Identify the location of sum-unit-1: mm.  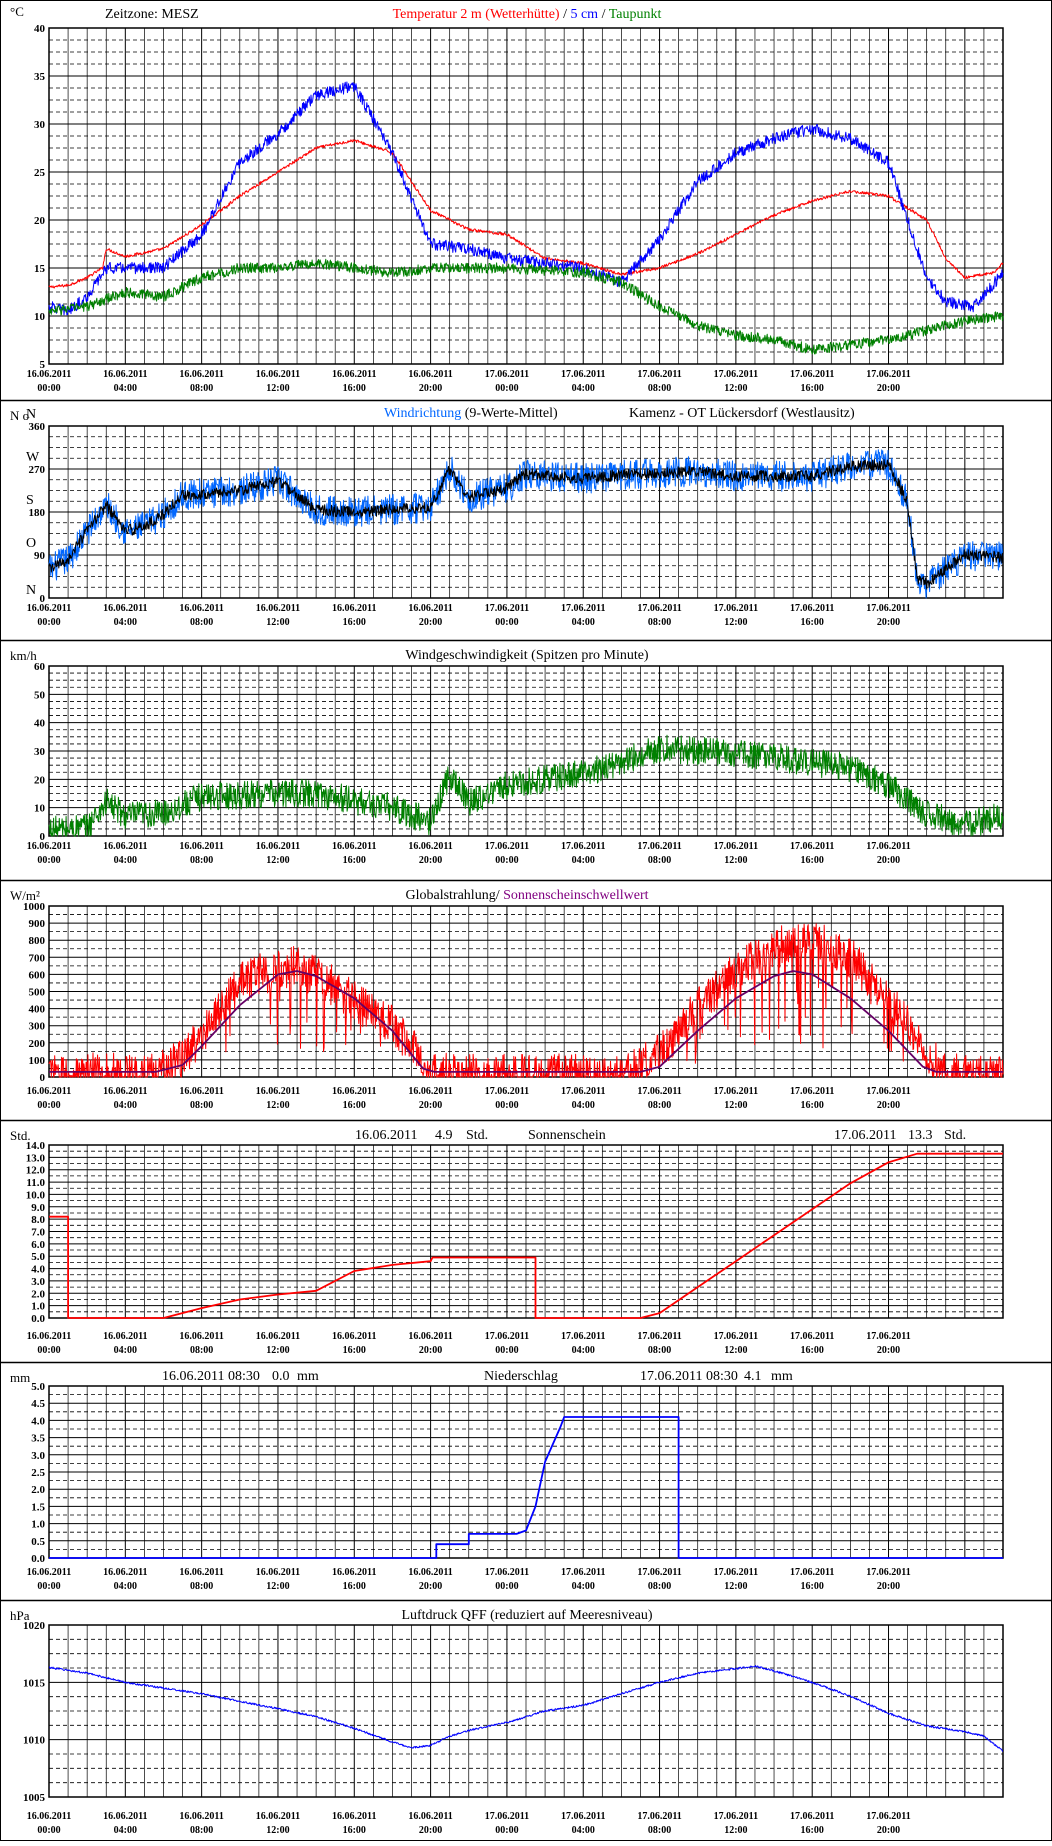
(308, 1376).